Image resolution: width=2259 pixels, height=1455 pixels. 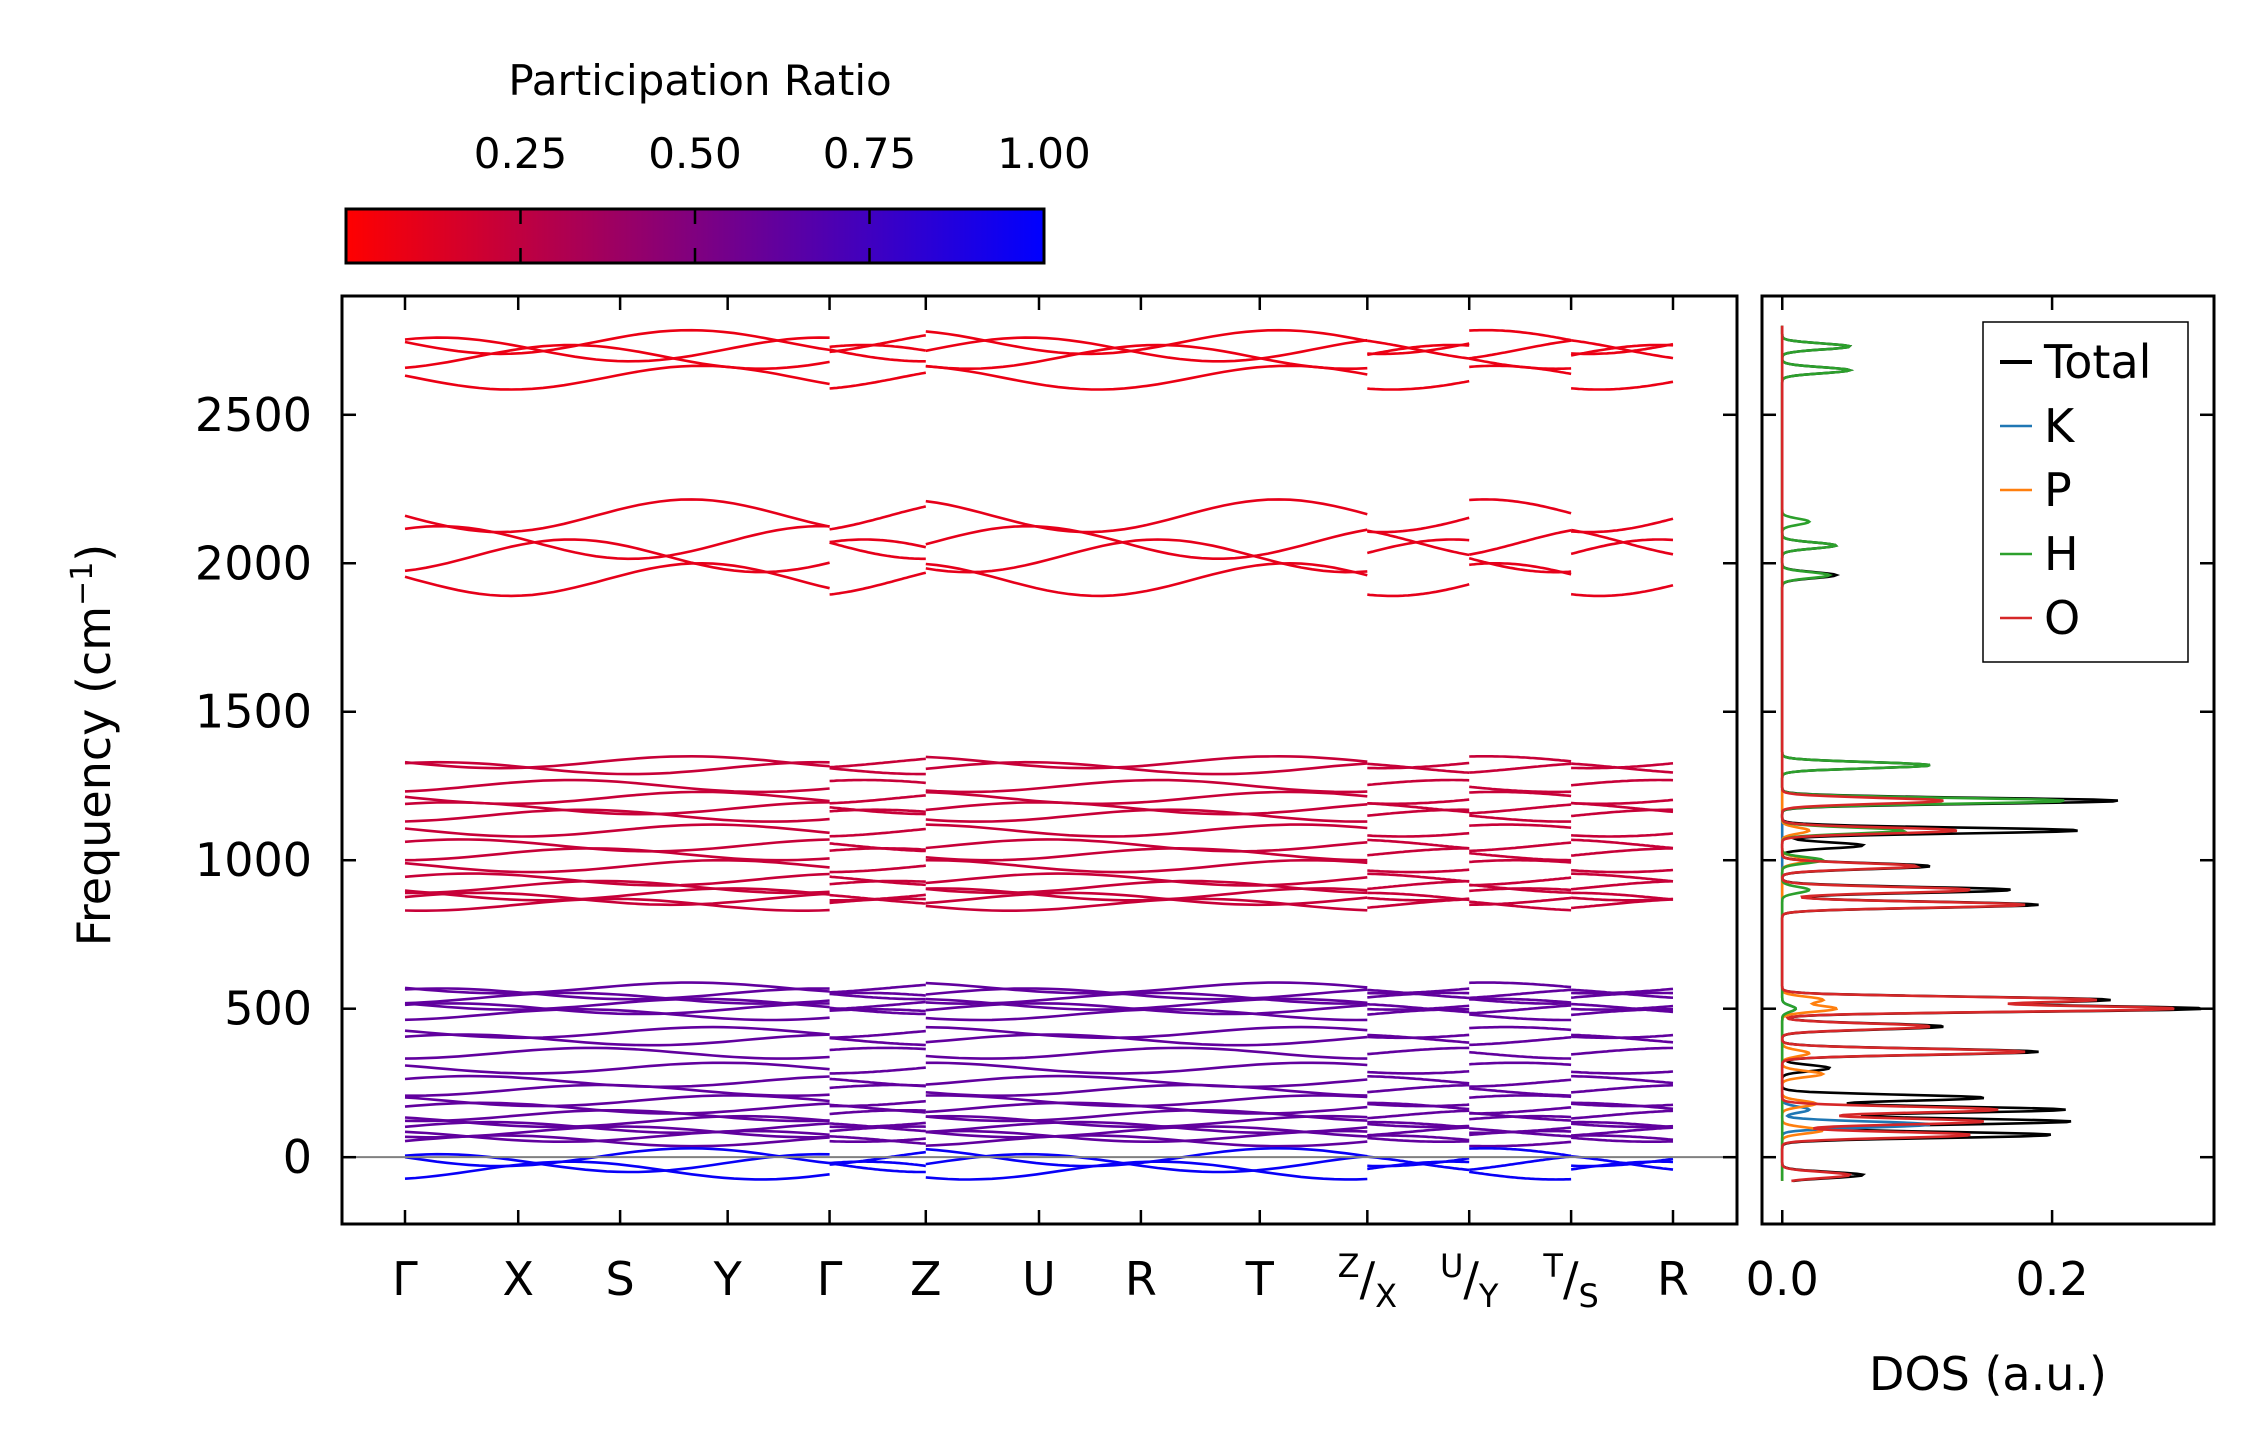 What do you see at coordinates (297, 1157) in the screenshot?
I see `y-tick-label: 0` at bounding box center [297, 1157].